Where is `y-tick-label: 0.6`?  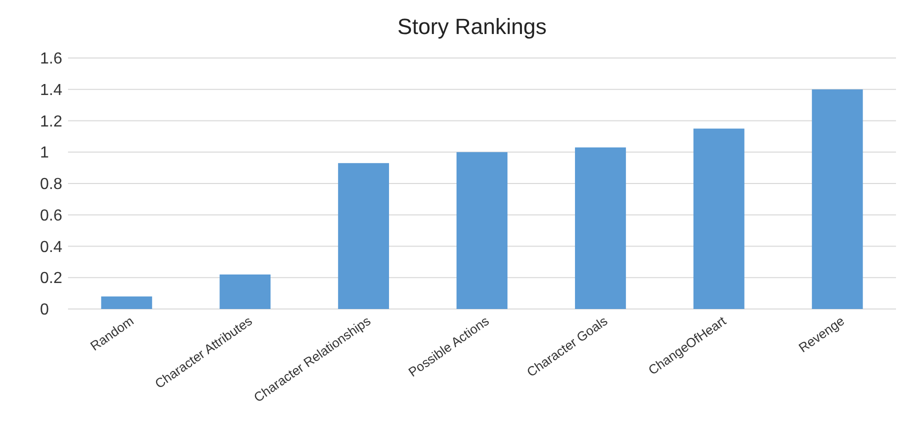
y-tick-label: 0.6 is located at coordinates (51, 215).